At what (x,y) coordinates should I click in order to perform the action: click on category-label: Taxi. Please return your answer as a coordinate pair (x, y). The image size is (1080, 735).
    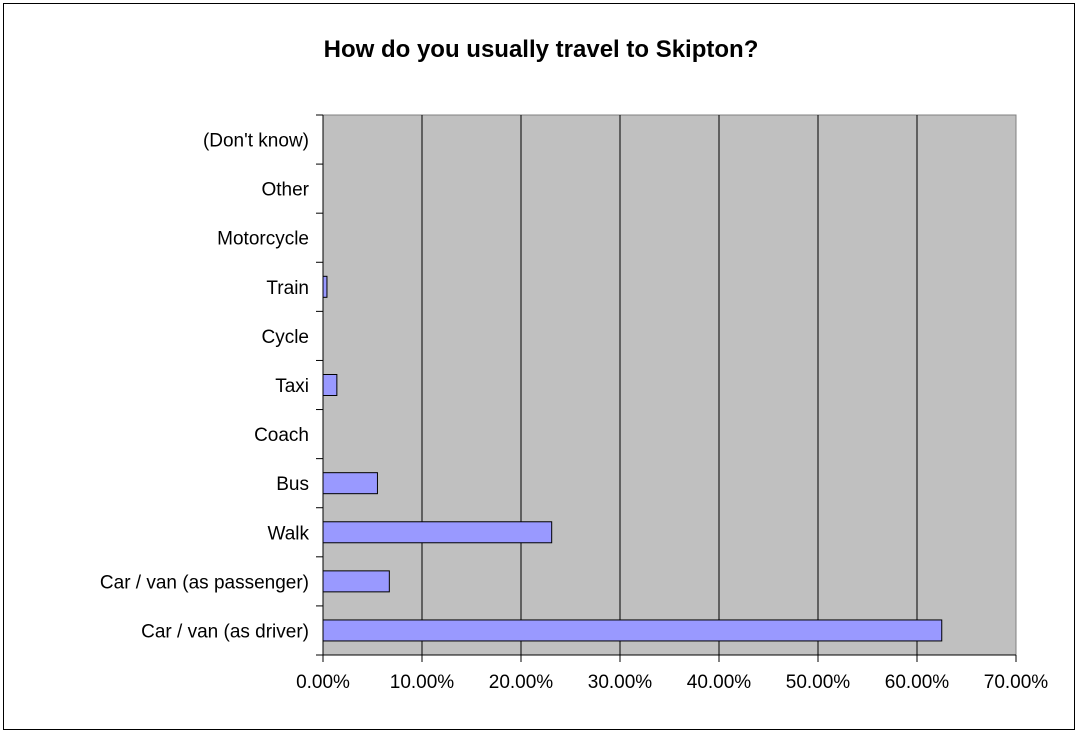
    Looking at the image, I should click on (292, 386).